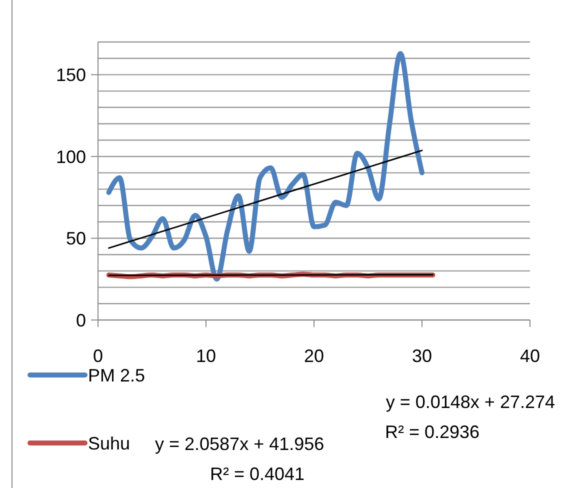 This screenshot has width=569, height=488. I want to click on x-tick-label: 40, so click(530, 356).